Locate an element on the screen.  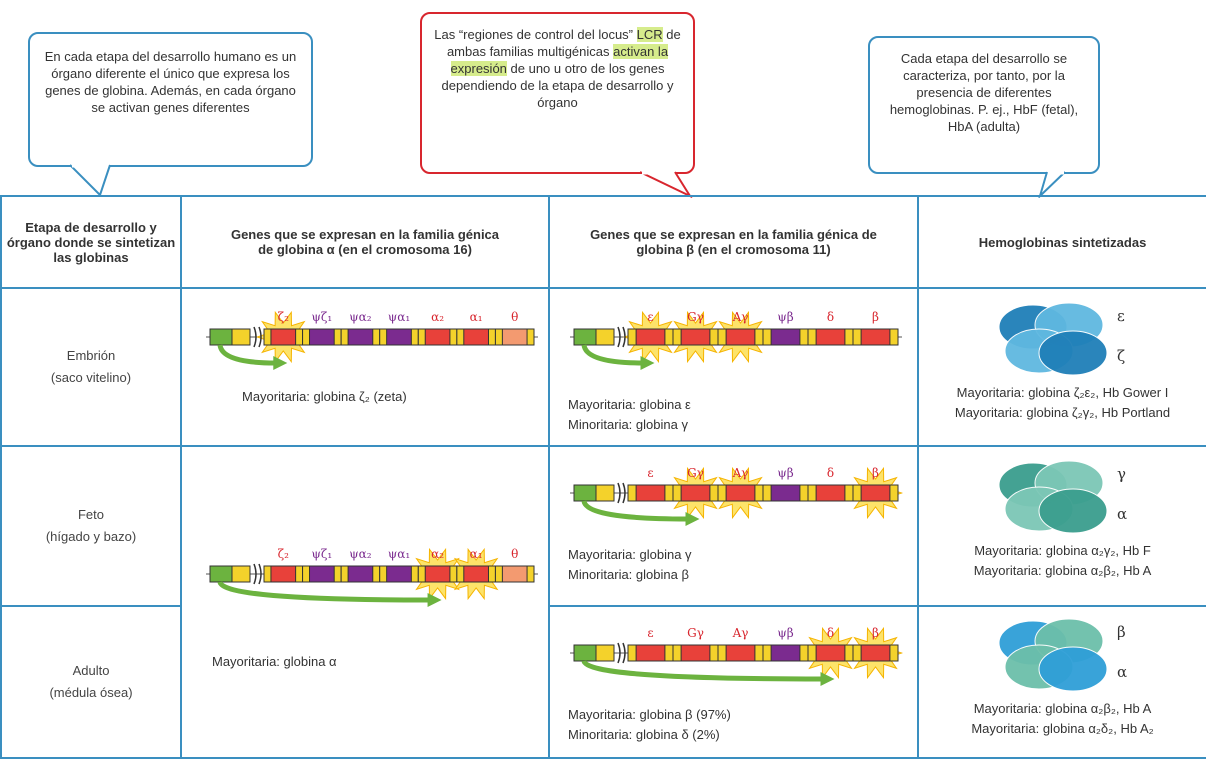
gene-label: ψβ is located at coordinates (785, 473).